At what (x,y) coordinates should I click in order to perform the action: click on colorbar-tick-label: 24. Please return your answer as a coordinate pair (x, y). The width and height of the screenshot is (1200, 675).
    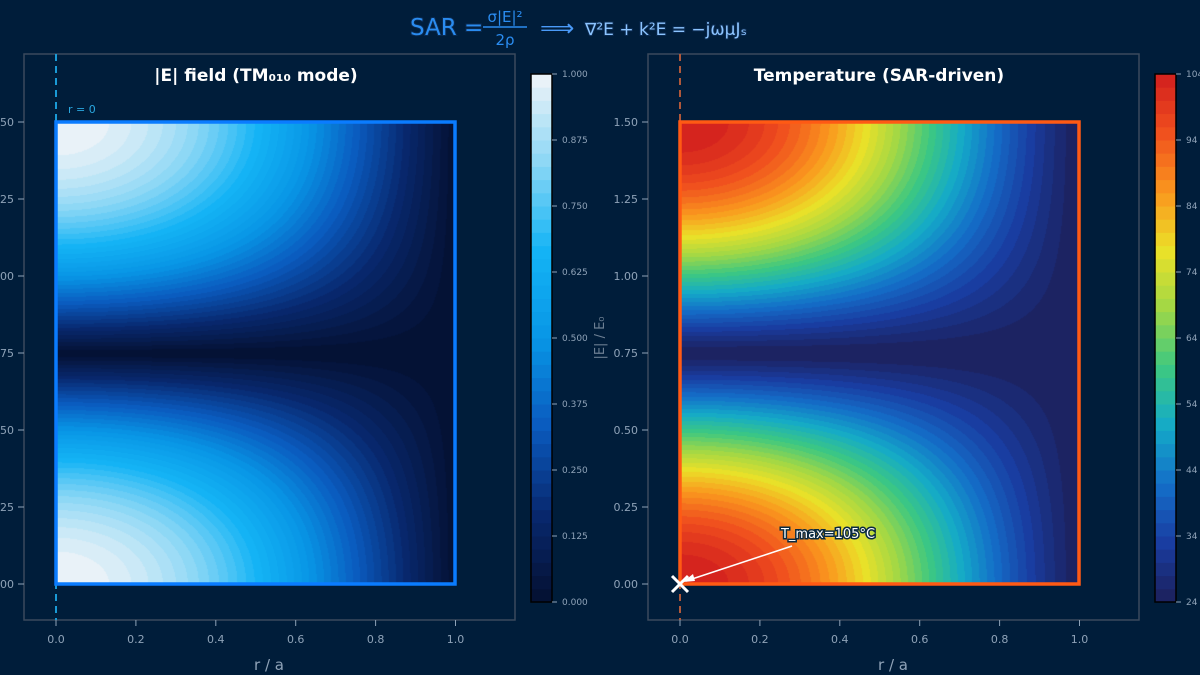
    Looking at the image, I should click on (1192, 603).